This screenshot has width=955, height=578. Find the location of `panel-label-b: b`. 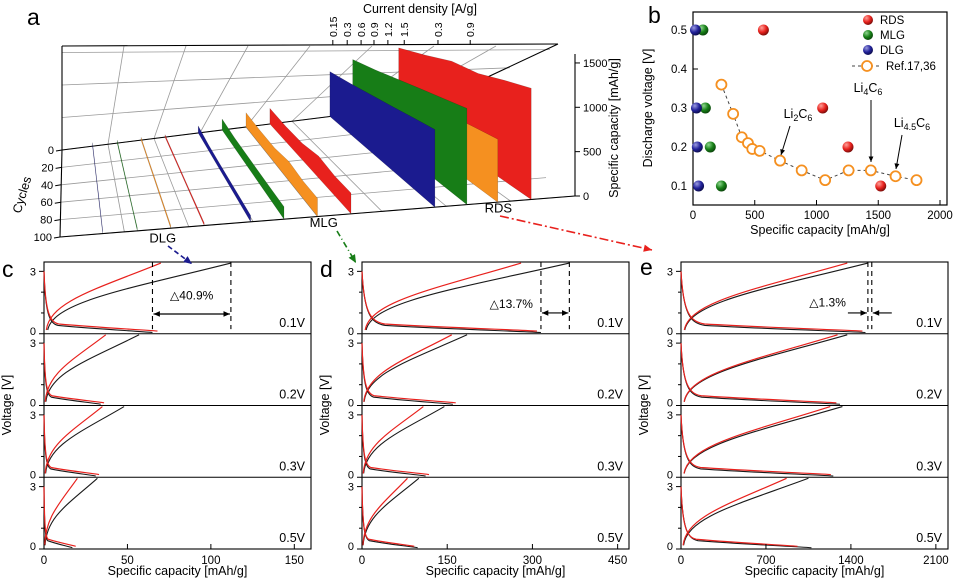

panel-label-b: b is located at coordinates (654, 15).